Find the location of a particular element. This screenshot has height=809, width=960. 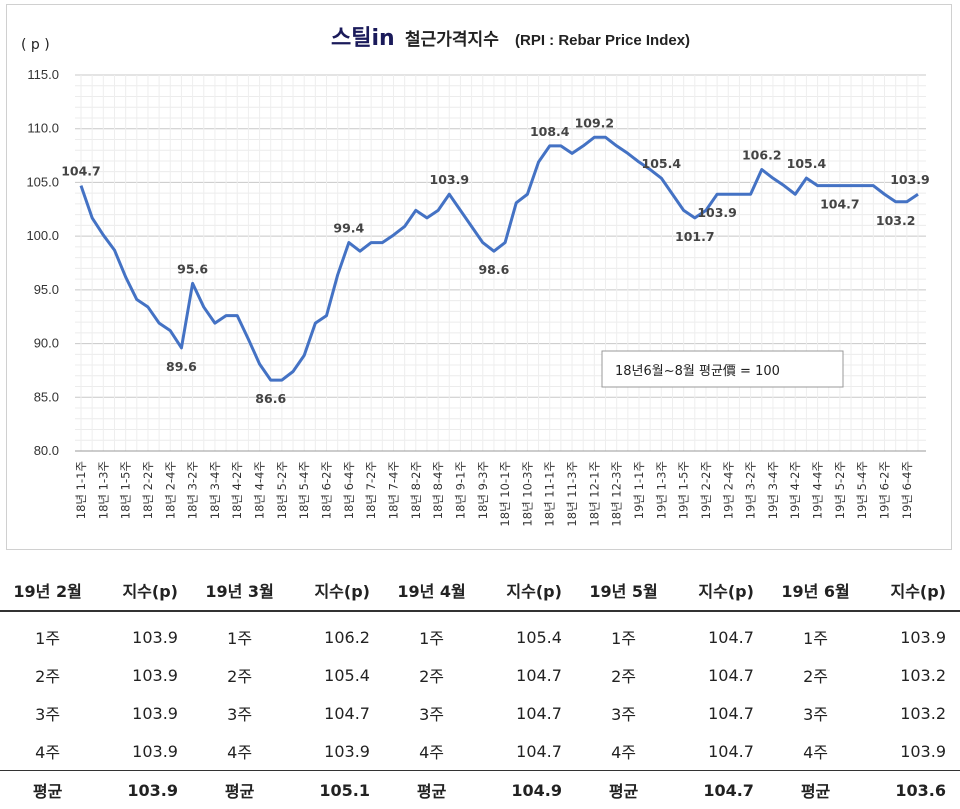

x-tick-label: 19년 1-5주 is located at coordinates (684, 490).